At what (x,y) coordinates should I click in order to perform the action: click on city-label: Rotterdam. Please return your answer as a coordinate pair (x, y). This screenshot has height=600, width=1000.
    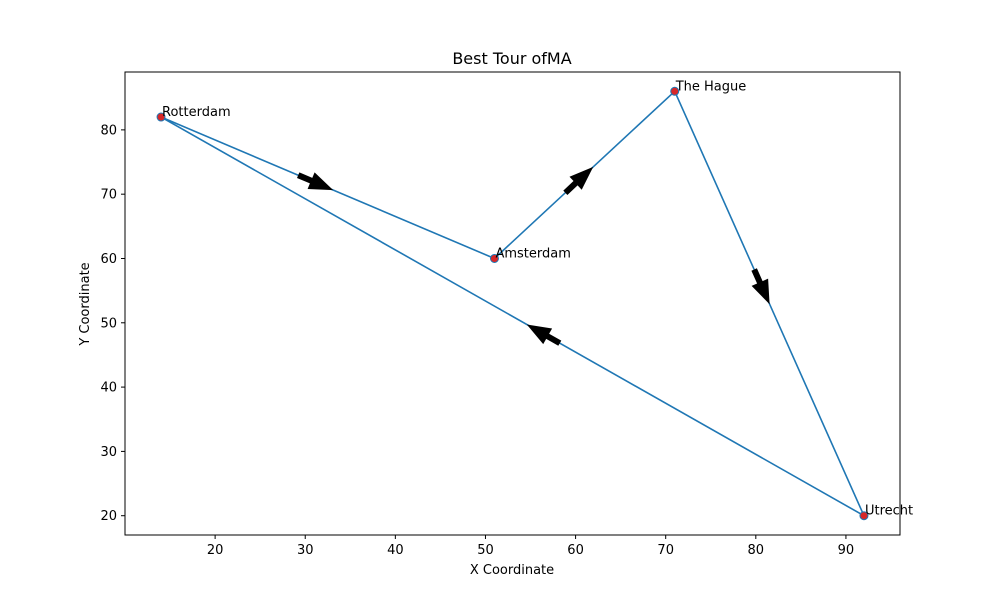
    Looking at the image, I should click on (196, 112).